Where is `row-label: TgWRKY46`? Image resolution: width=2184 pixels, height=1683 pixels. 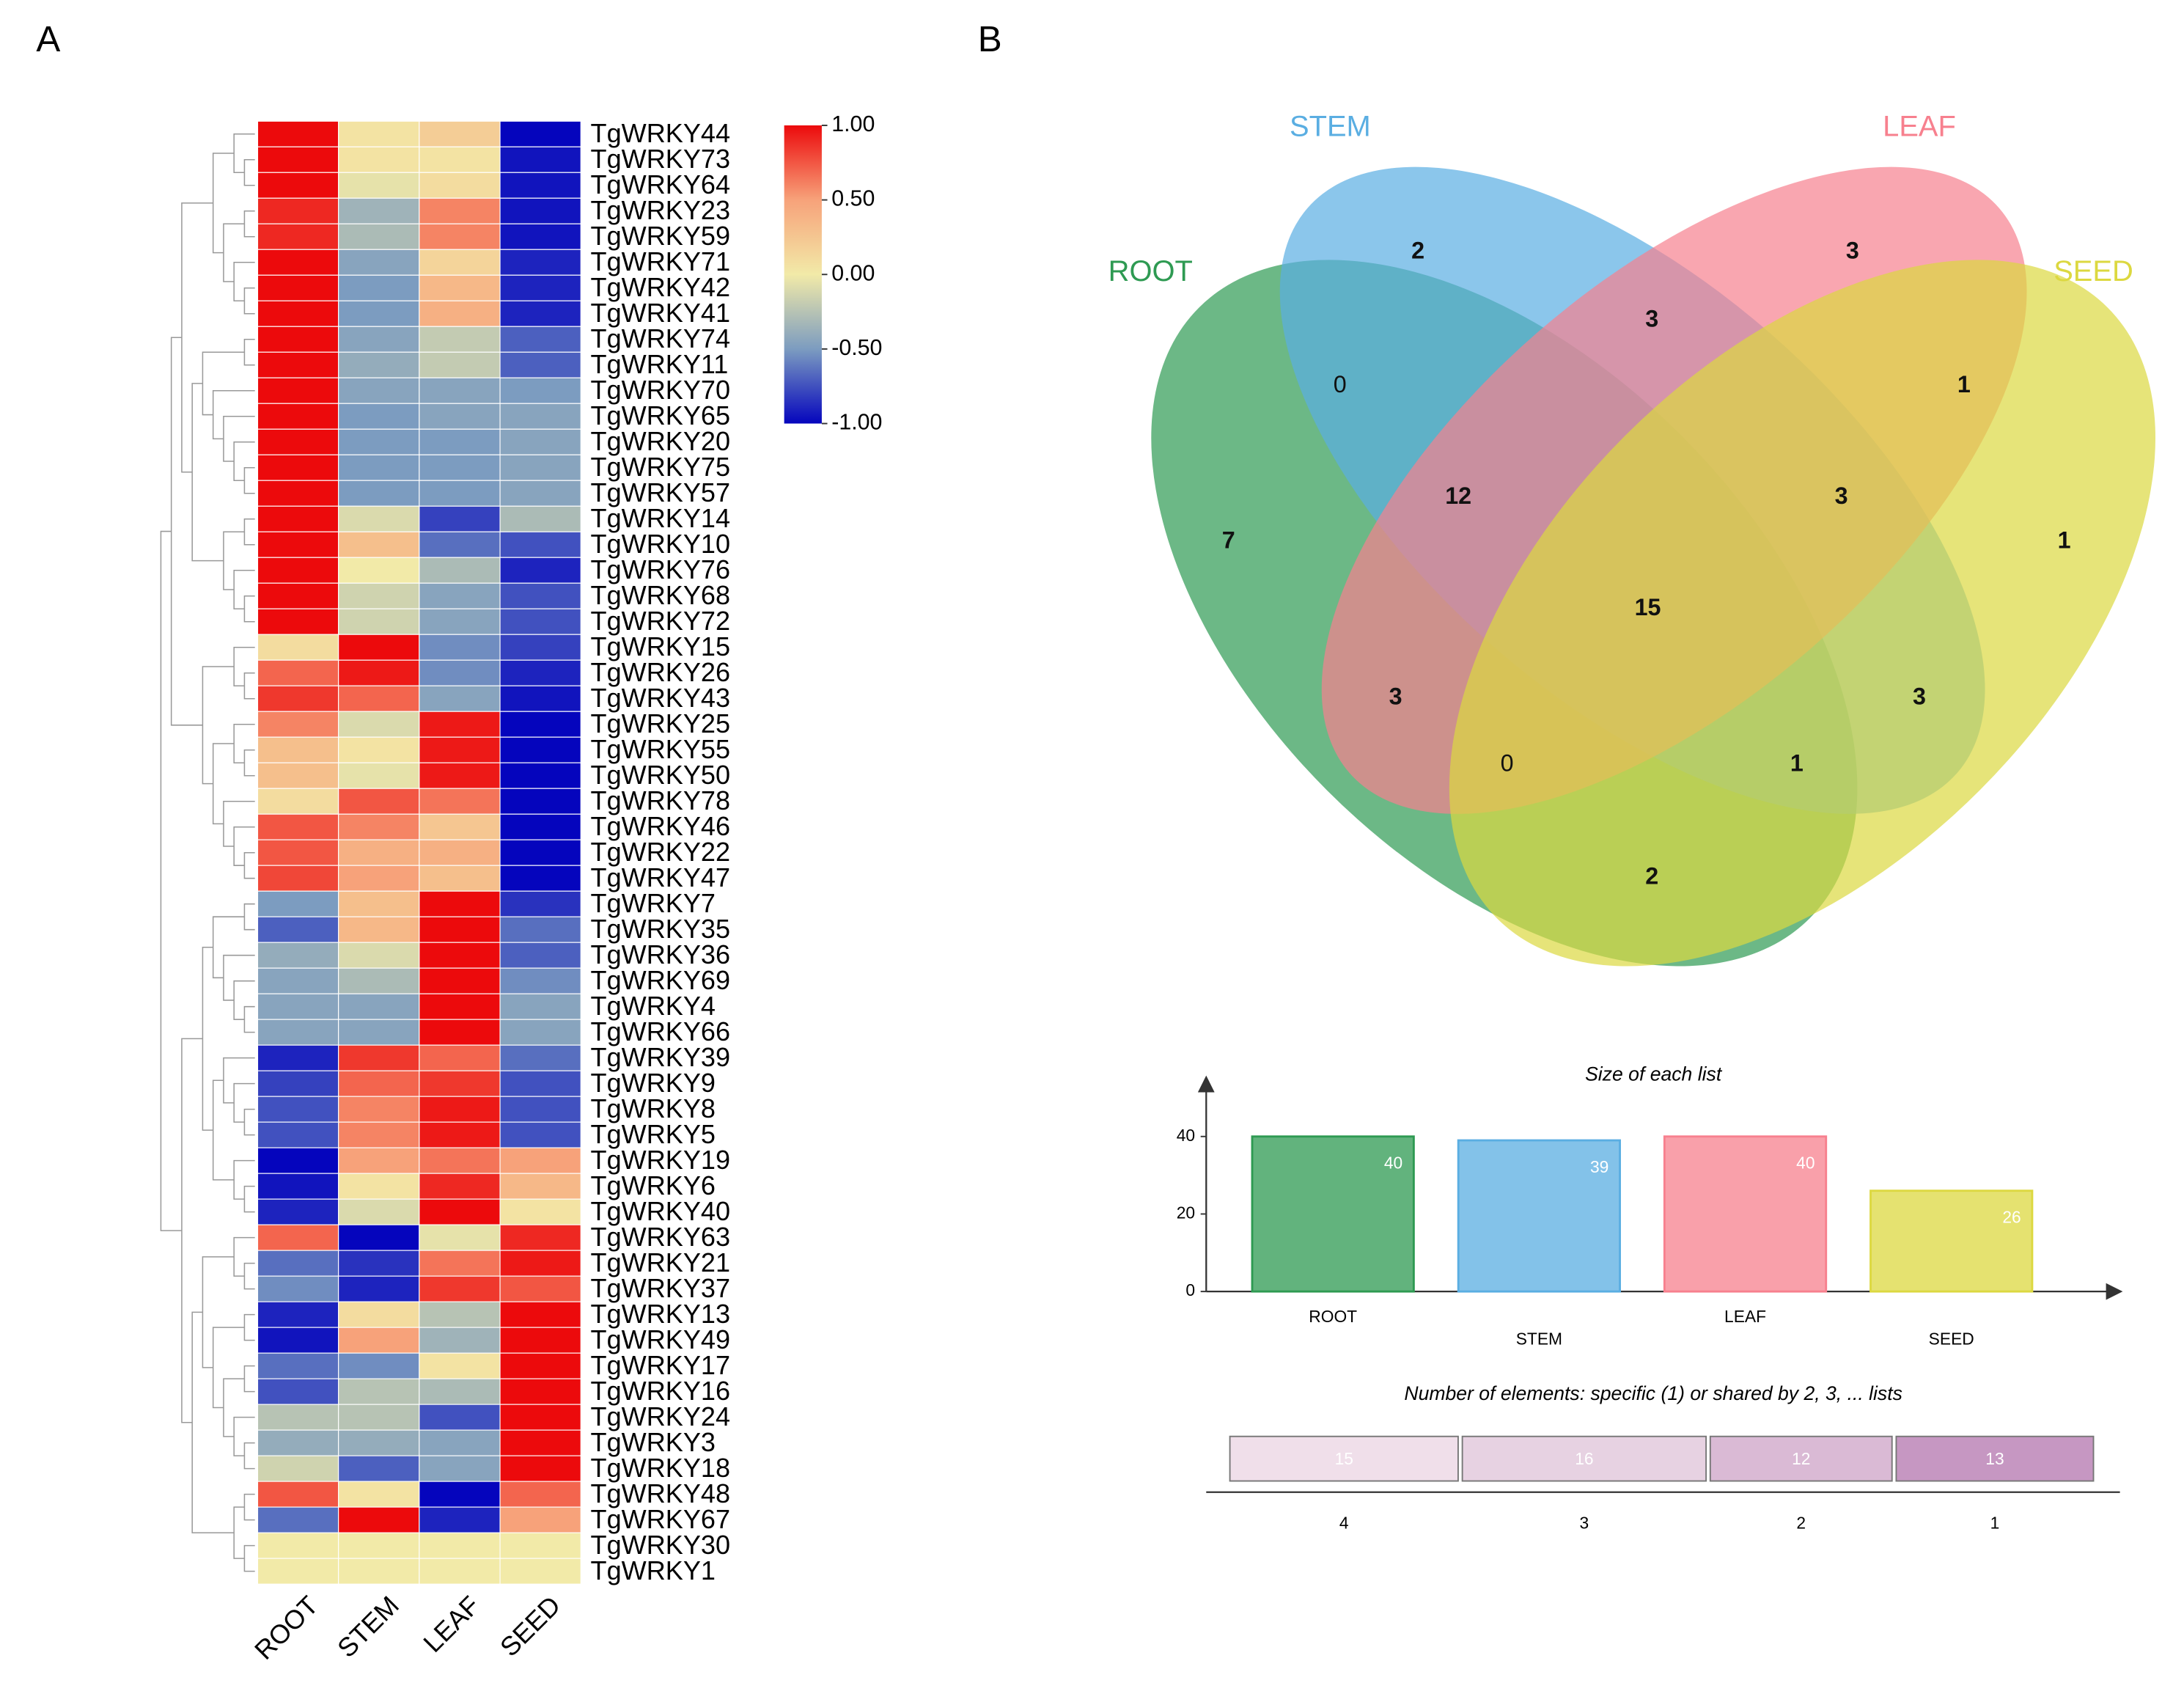
row-label: TgWRKY46 is located at coordinates (660, 826).